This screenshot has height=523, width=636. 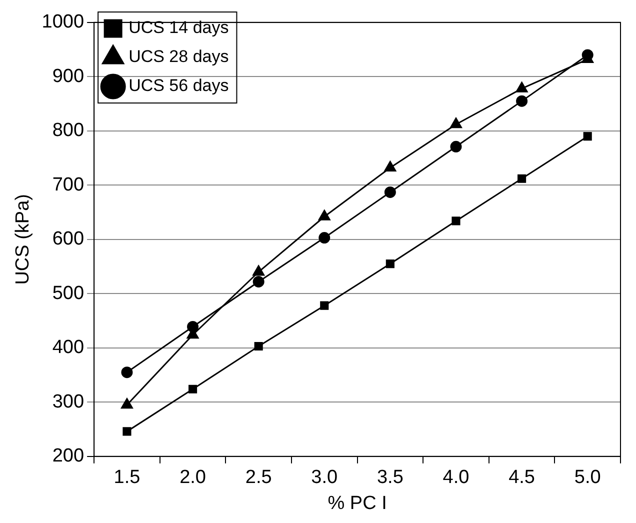 What do you see at coordinates (456, 477) in the screenshot?
I see `x-tick-label: 4.0` at bounding box center [456, 477].